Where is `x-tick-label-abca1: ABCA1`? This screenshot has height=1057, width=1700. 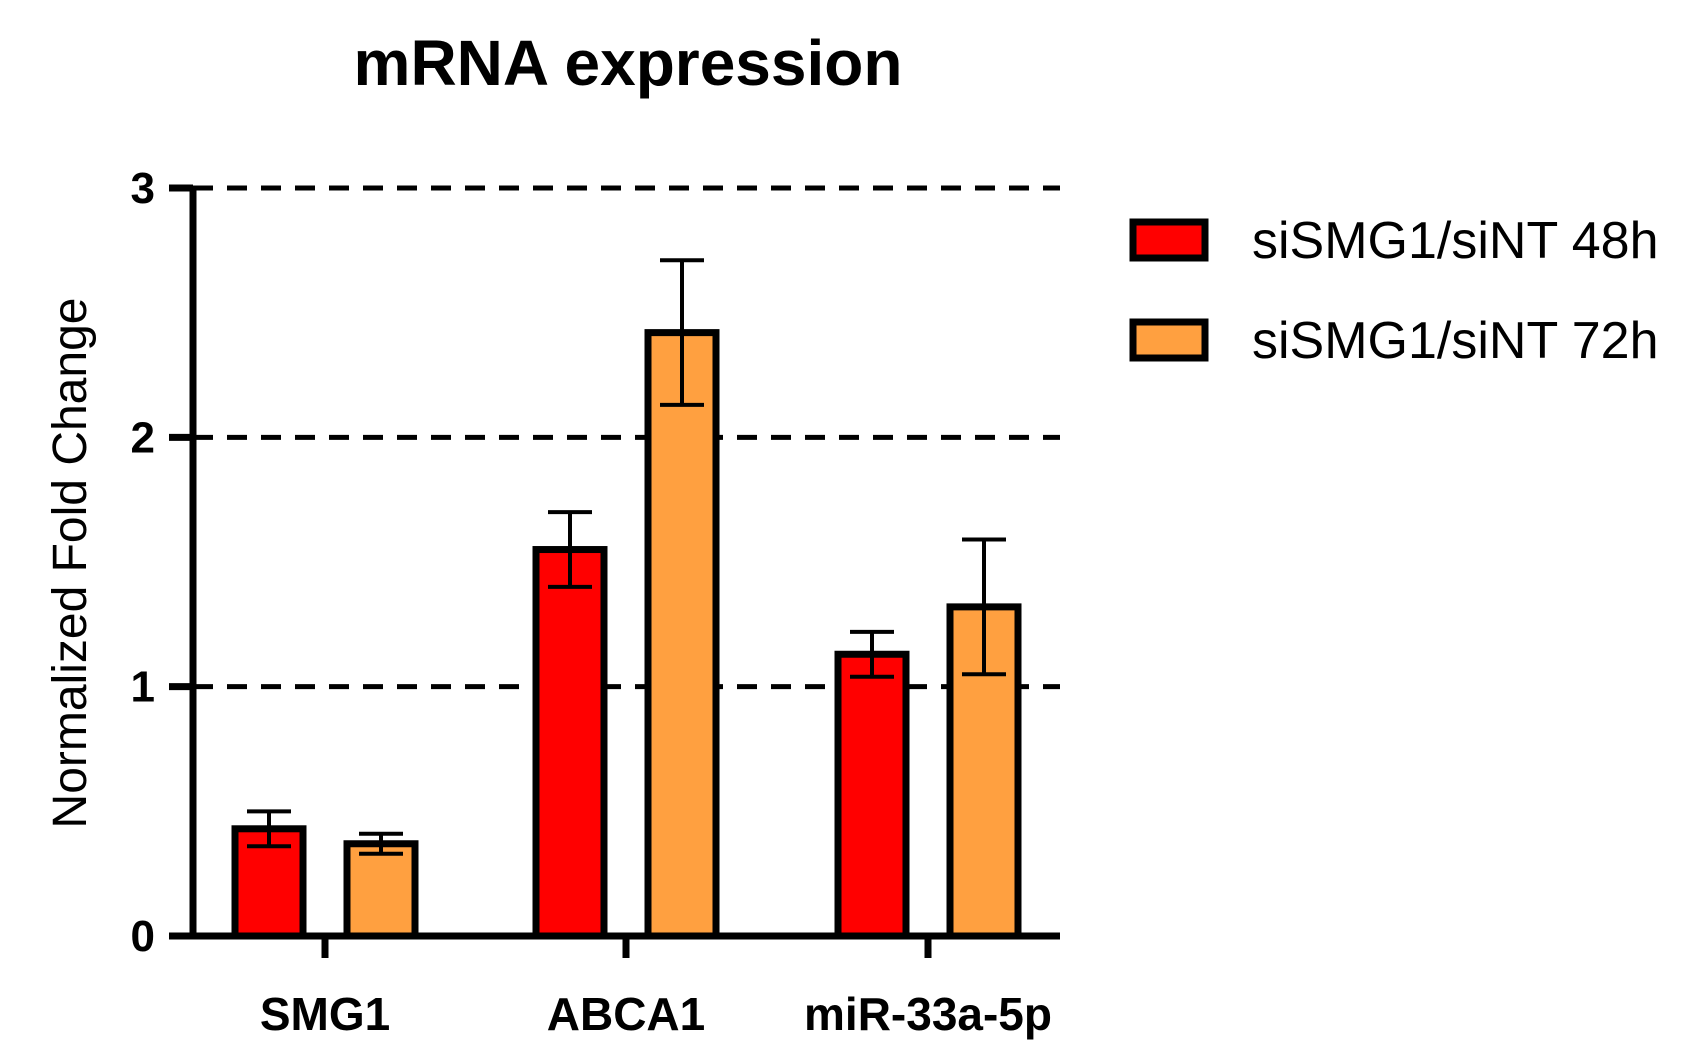 x-tick-label-abca1: ABCA1 is located at coordinates (626, 1014).